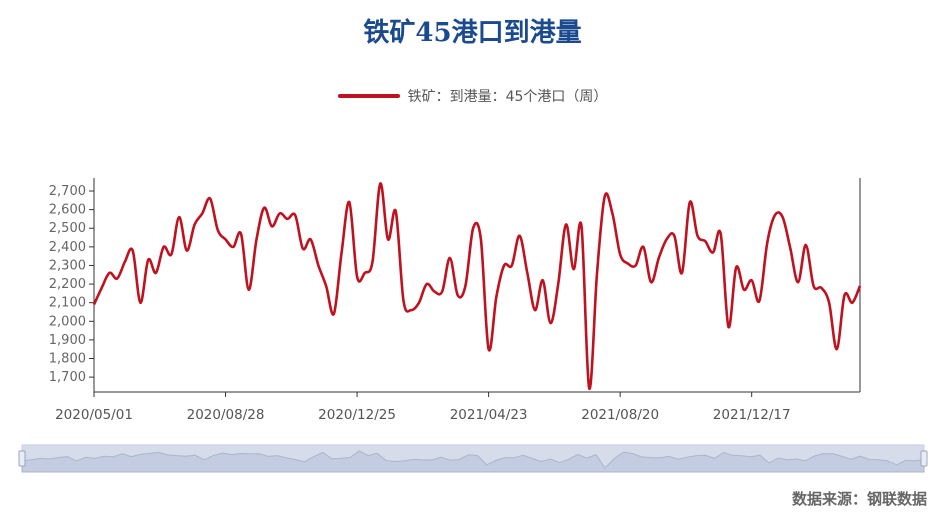 The image size is (945, 519). I want to click on zoom-handle-left, so click(22, 458).